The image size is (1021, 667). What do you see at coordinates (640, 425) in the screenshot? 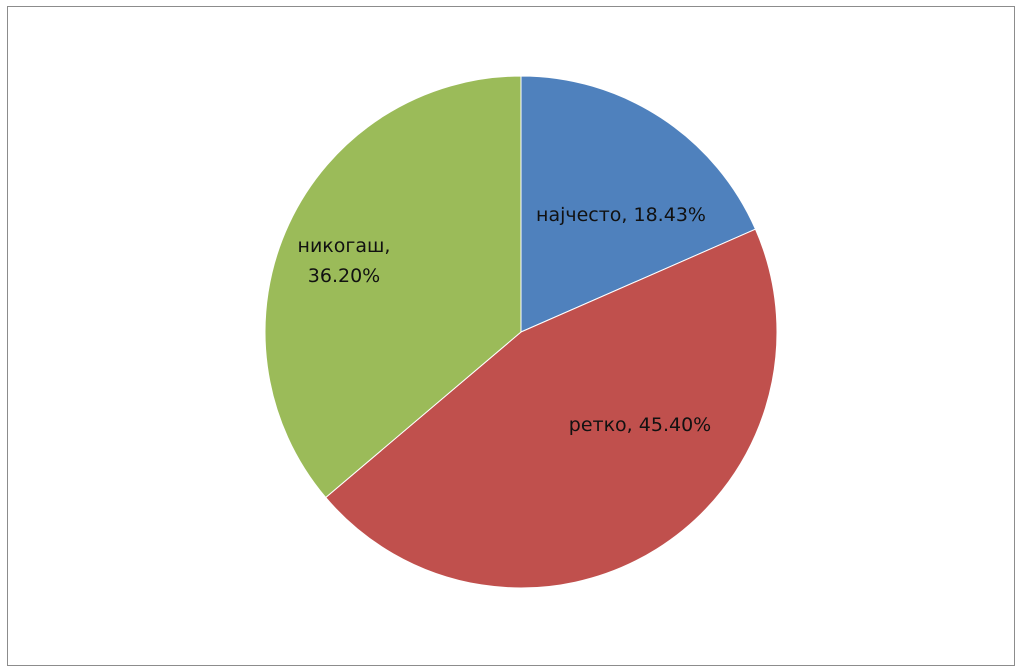
I see `data-label-1: ретко, 45.40%` at bounding box center [640, 425].